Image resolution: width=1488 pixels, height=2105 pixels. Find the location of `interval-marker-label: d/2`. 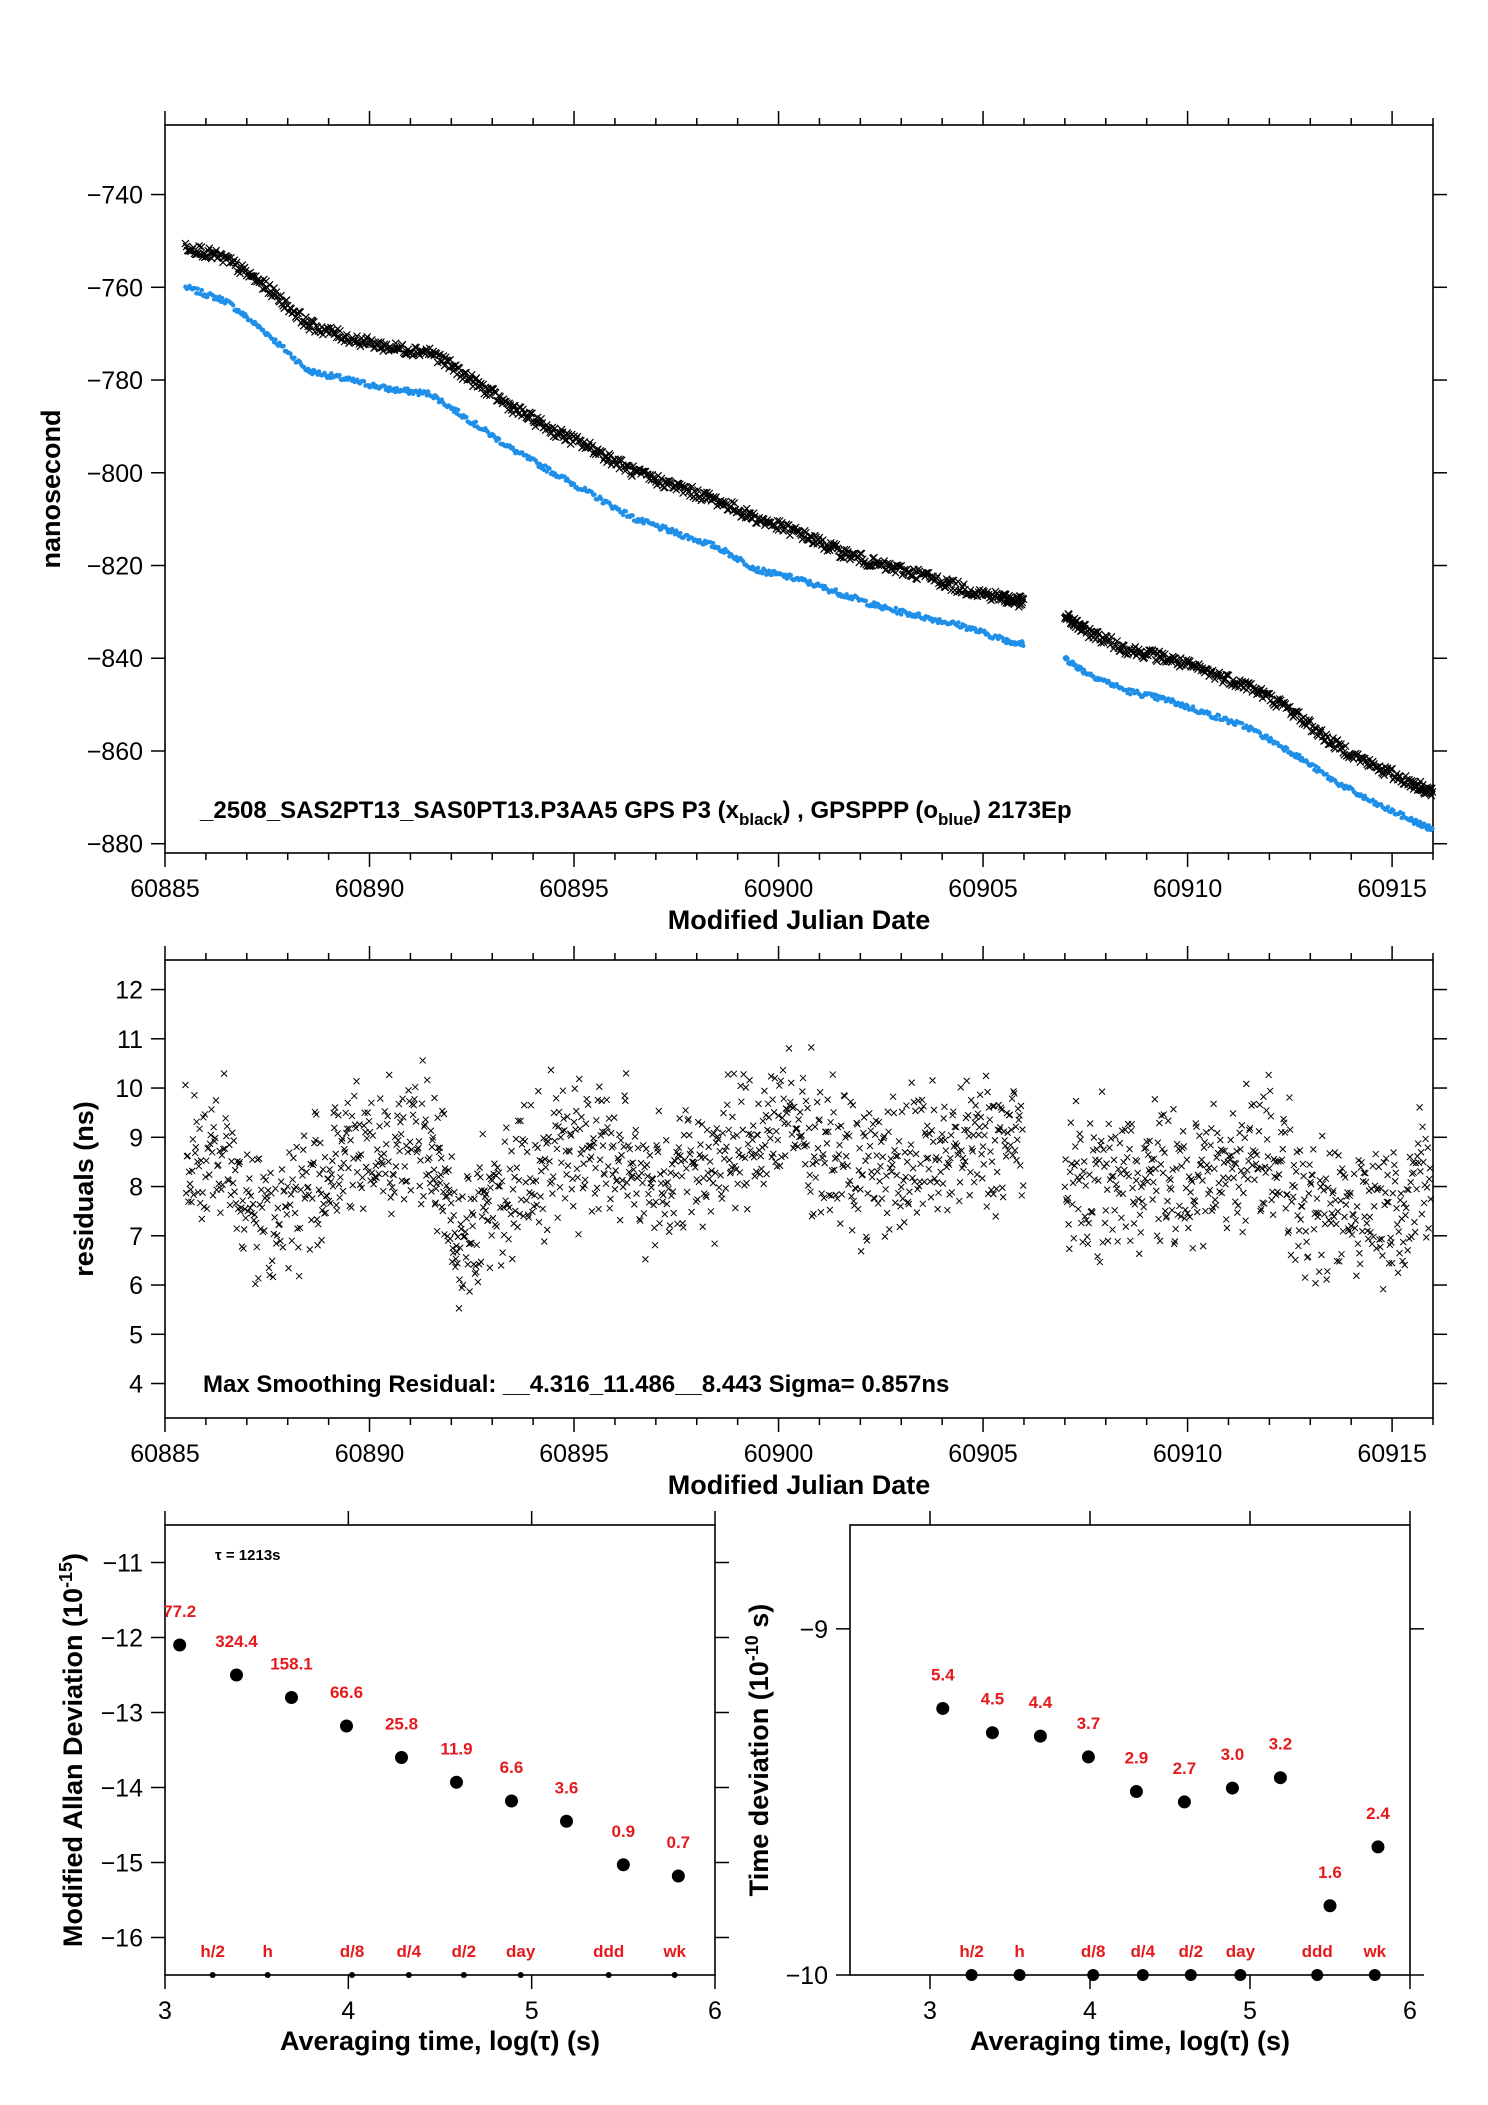

interval-marker-label: d/2 is located at coordinates (1191, 1951).